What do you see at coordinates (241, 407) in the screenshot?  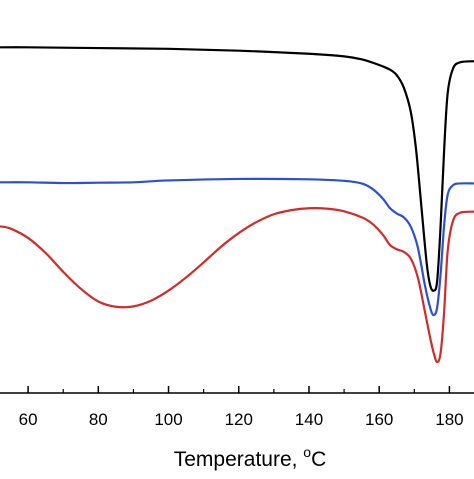 I see `x-ticks: 60 80 100 120 140 160 180` at bounding box center [241, 407].